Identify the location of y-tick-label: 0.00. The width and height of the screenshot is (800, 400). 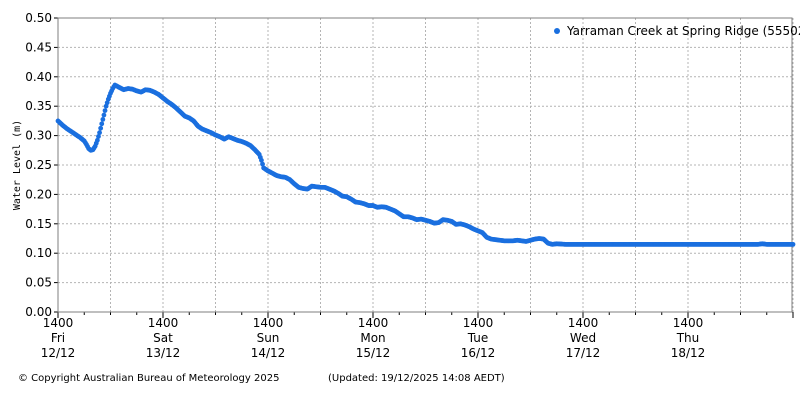
(38, 312).